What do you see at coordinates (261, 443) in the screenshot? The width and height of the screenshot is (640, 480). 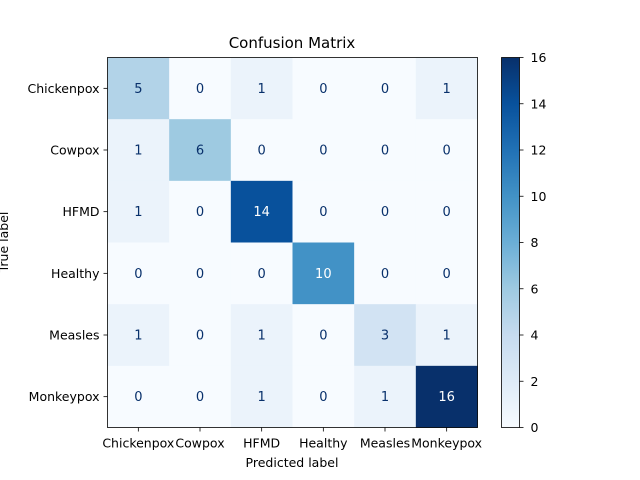 I see `x-tick-label: HFMD` at bounding box center [261, 443].